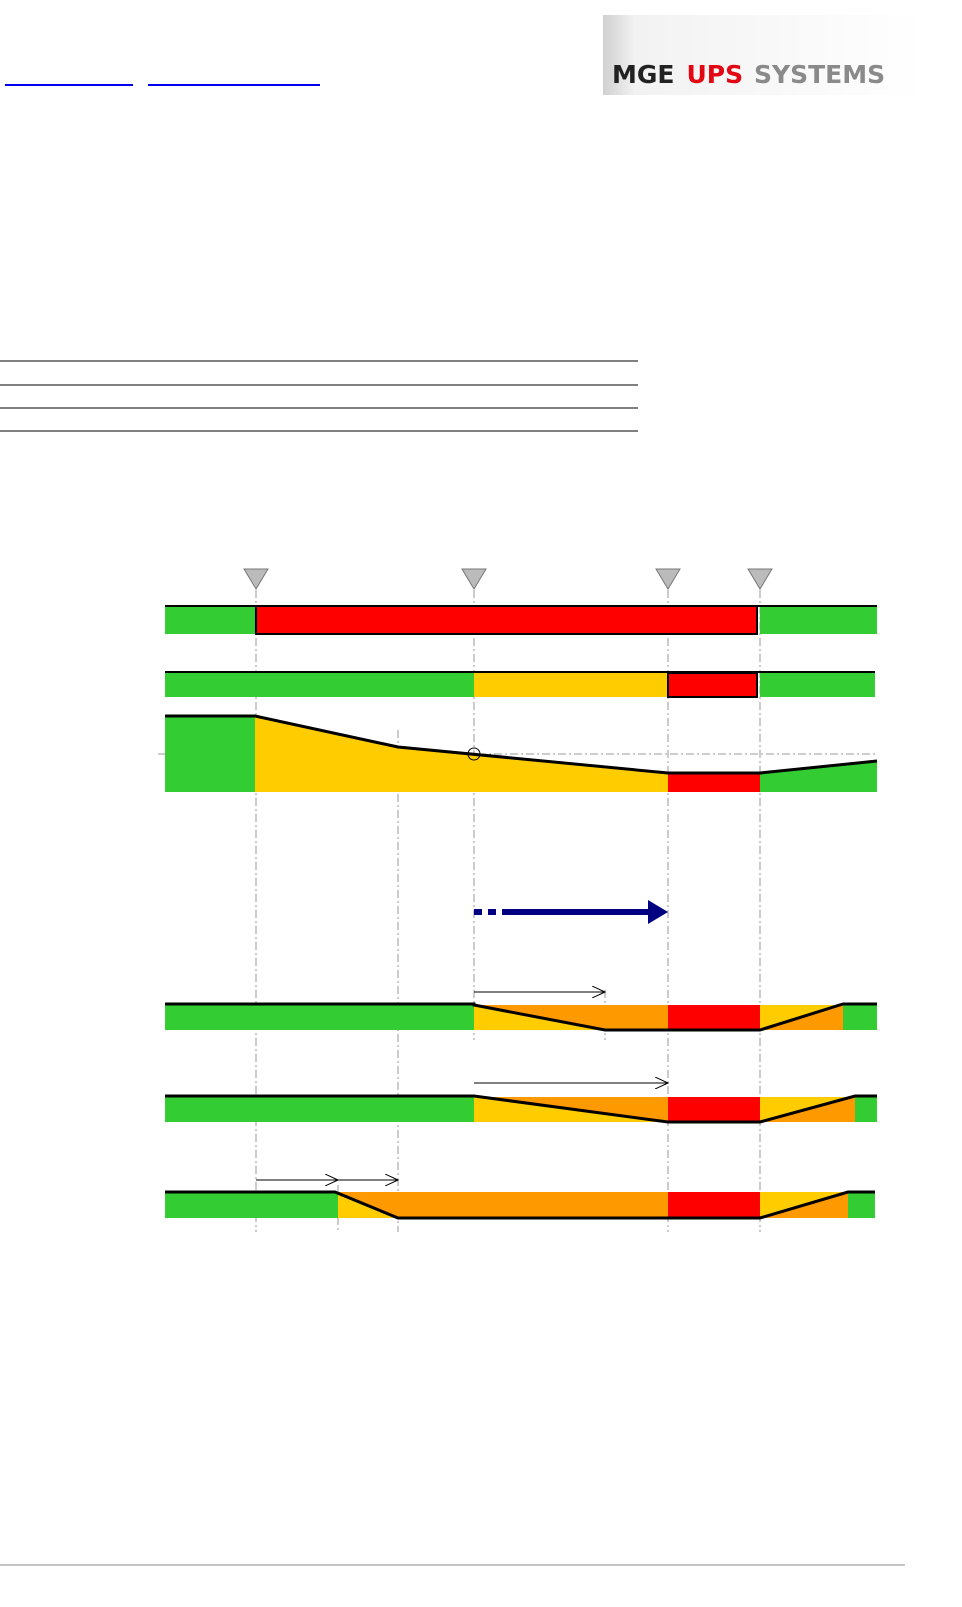  Describe the element at coordinates (643, 74) in the screenshot. I see `logo-mge: MGE` at that location.